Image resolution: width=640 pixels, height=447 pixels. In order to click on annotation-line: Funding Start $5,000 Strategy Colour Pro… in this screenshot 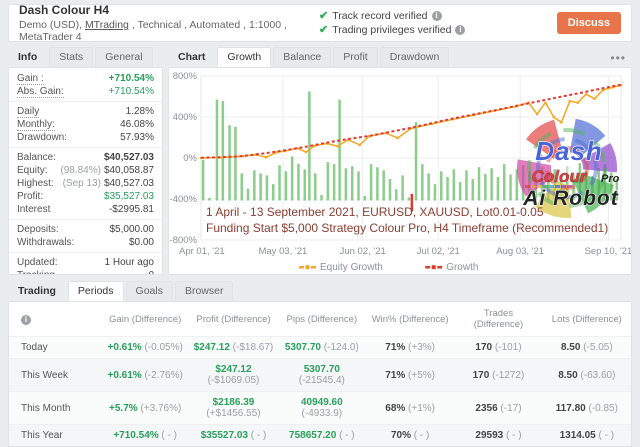, I will do `click(407, 228)`.